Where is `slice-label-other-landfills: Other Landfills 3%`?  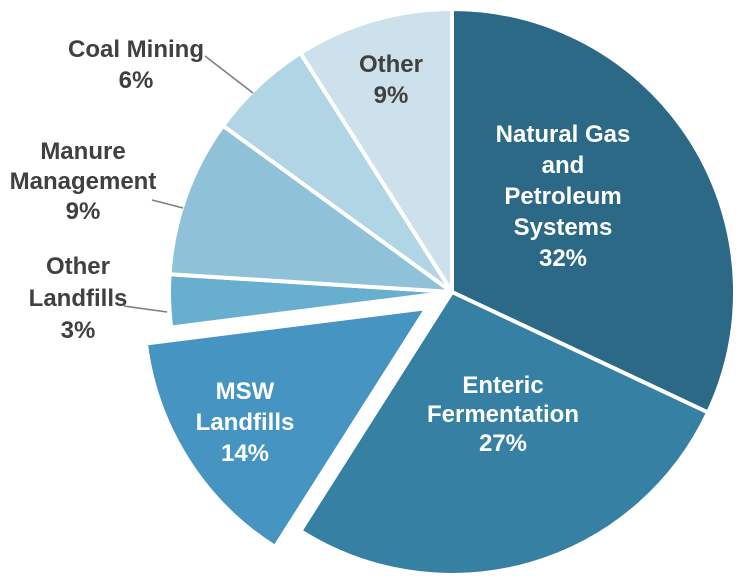 slice-label-other-landfills: Other Landfills 3% is located at coordinates (78, 298).